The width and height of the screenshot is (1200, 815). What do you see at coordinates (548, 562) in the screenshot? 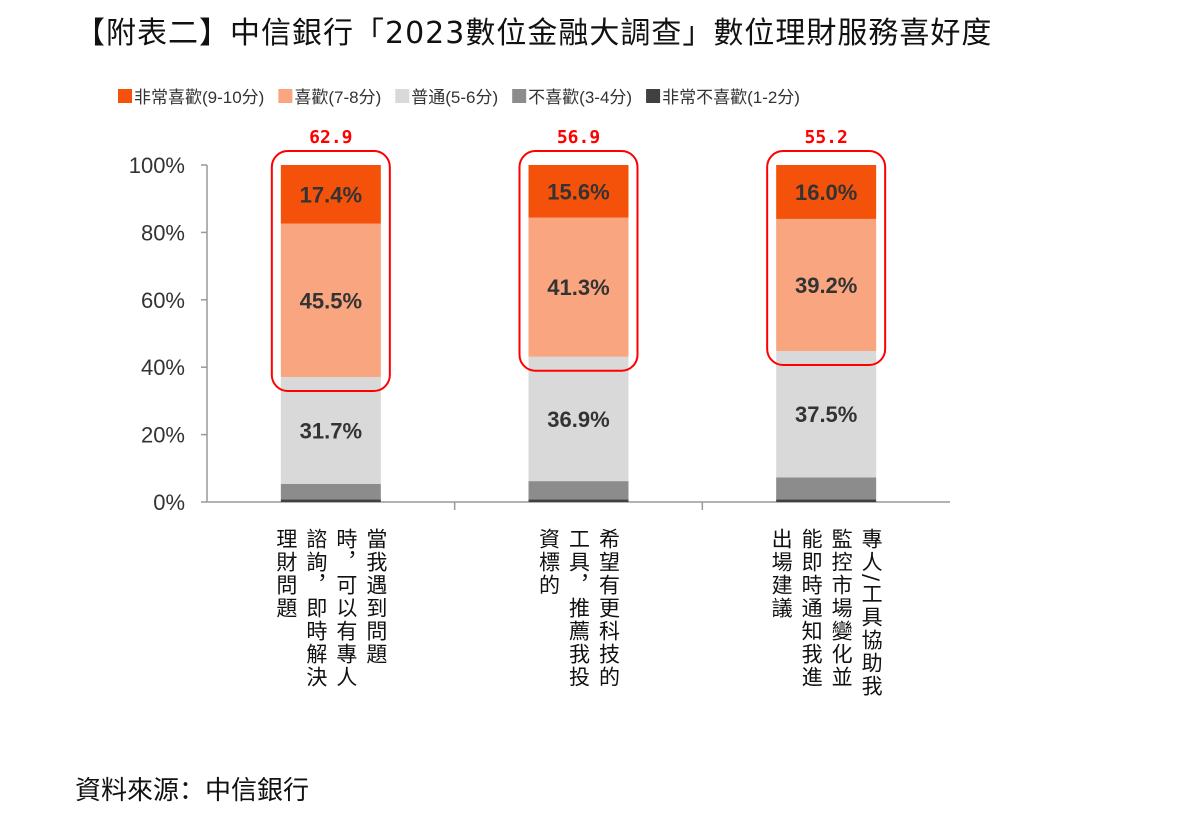
I see `category-label-line: 資標的` at bounding box center [548, 562].